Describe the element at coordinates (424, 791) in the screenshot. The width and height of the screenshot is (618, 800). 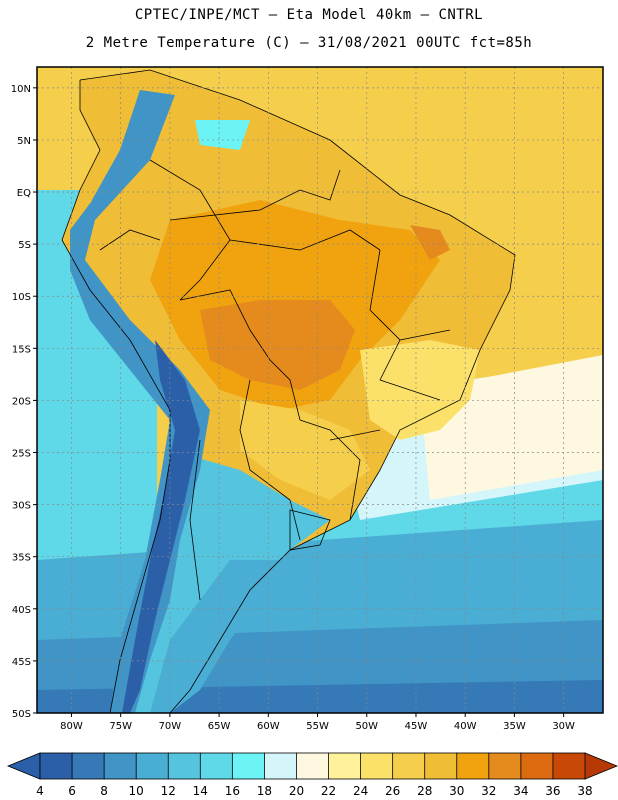
I see `colorbar-label: 28` at that location.